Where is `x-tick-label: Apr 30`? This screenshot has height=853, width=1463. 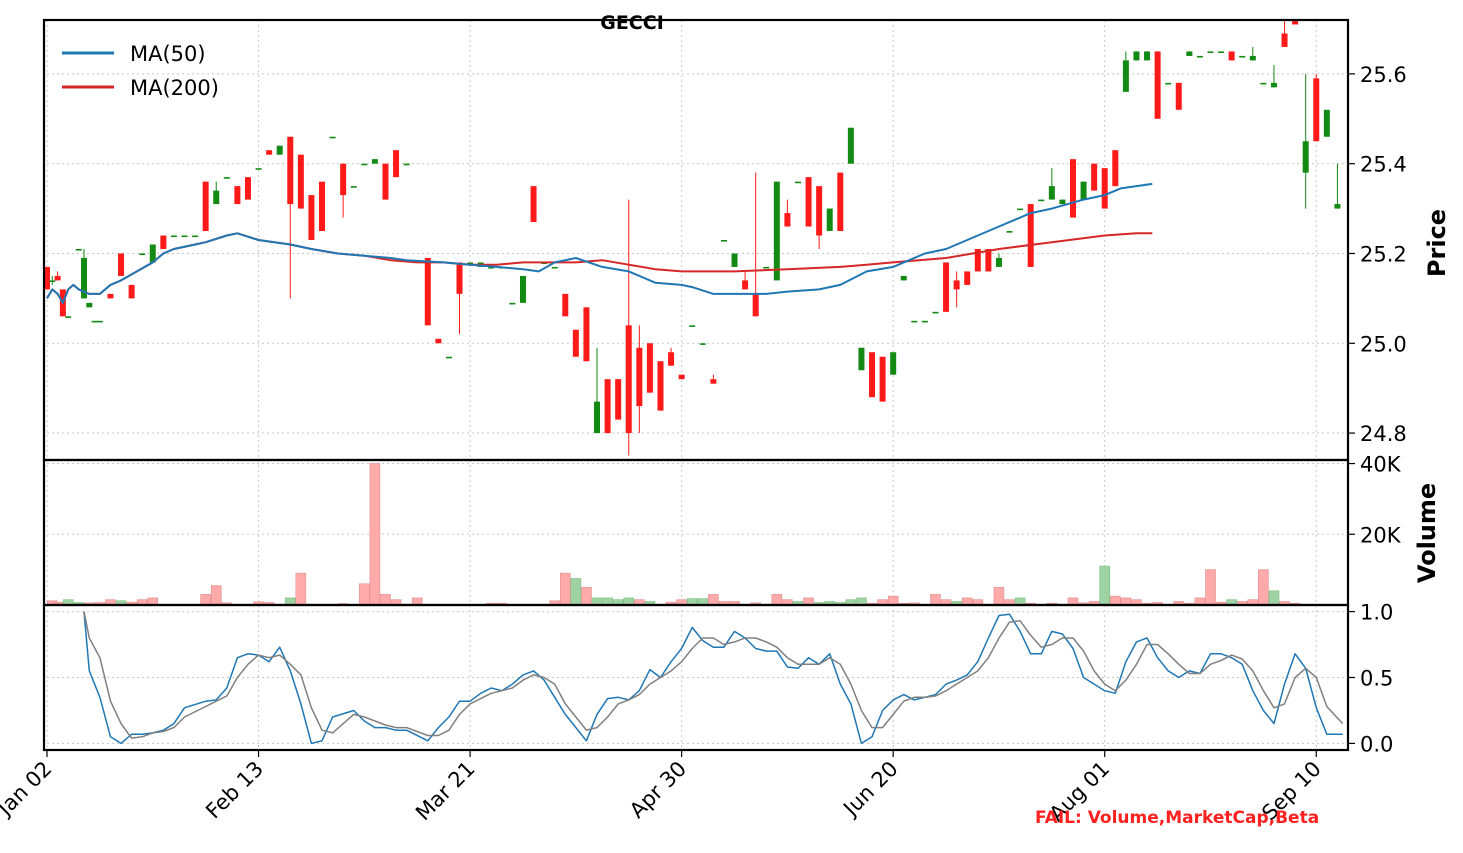 x-tick-label: Apr 30 is located at coordinates (658, 790).